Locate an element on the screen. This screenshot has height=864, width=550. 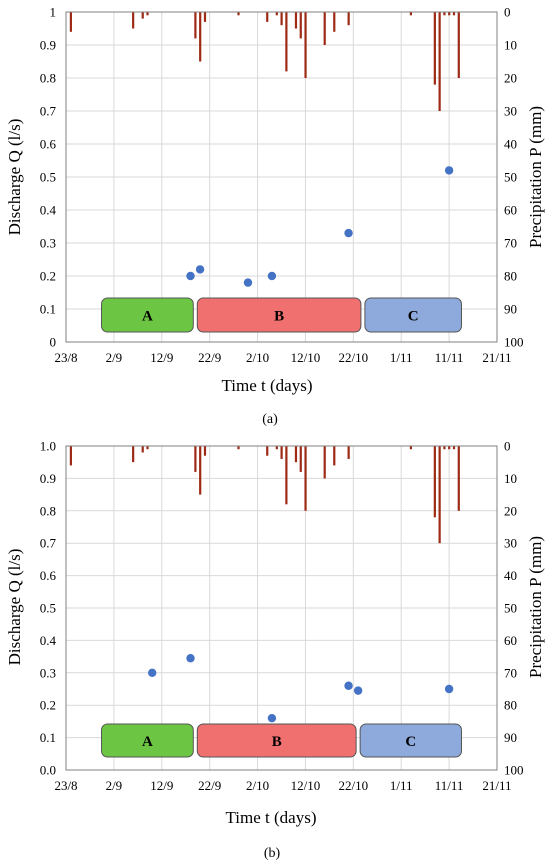
y-tick-label: 0.5 is located at coordinates (48, 608).